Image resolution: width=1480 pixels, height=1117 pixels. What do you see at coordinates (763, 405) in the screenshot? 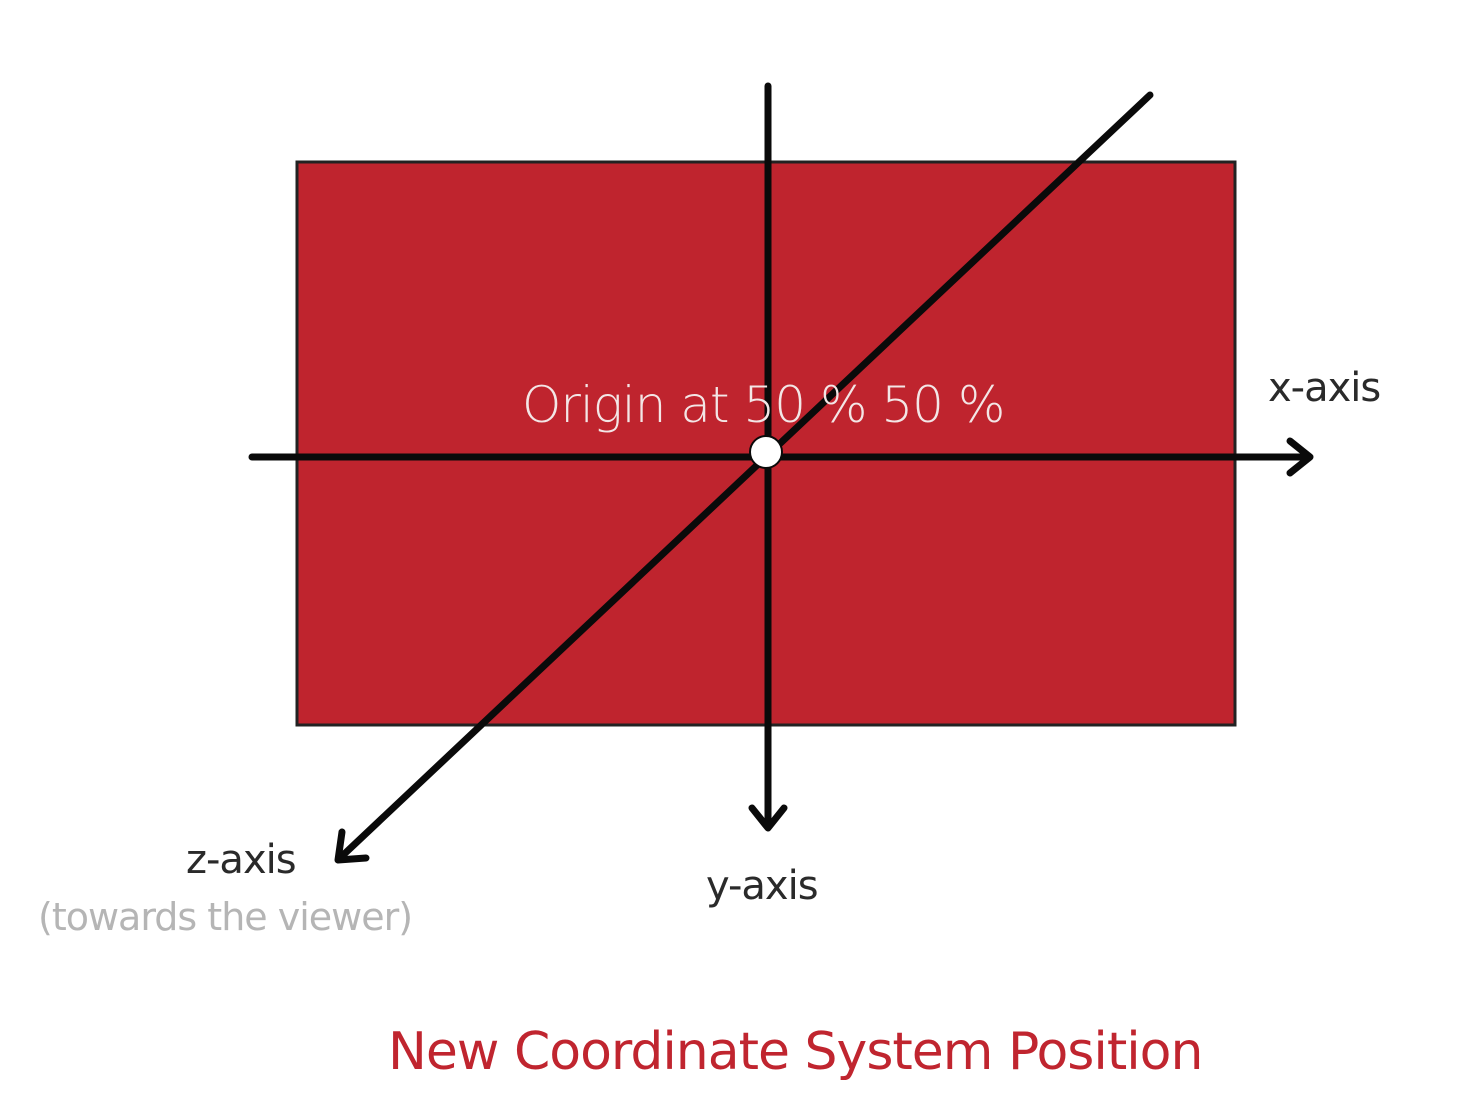
I see `origin-label: Origin at 50 % 50 %` at bounding box center [763, 405].